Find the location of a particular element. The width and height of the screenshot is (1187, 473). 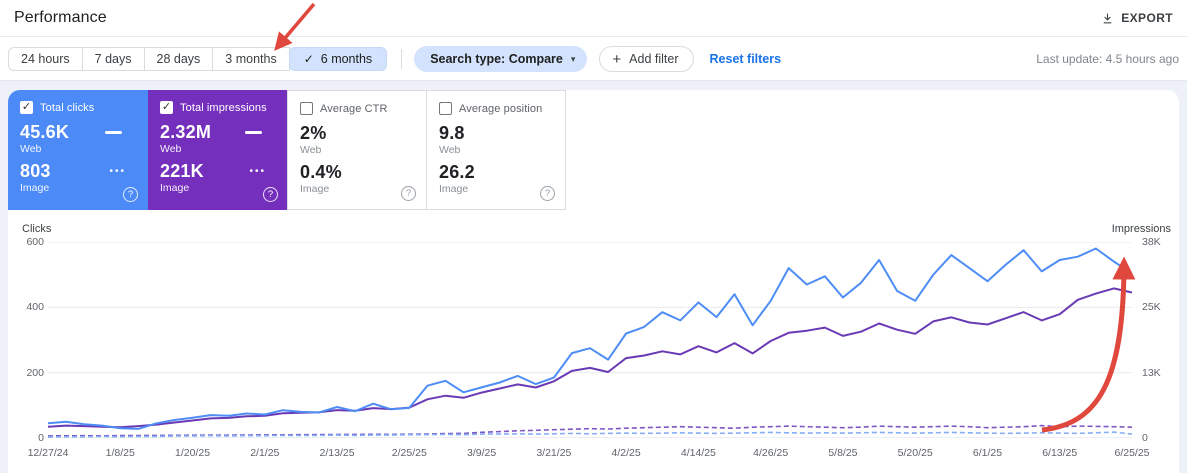

metric-value: 9.8 is located at coordinates (452, 133).